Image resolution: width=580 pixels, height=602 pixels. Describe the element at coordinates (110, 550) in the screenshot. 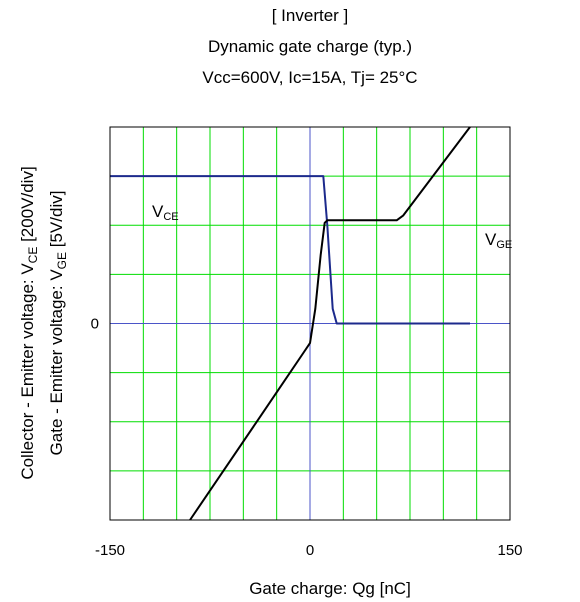

I see `x-tick-label: -150` at that location.